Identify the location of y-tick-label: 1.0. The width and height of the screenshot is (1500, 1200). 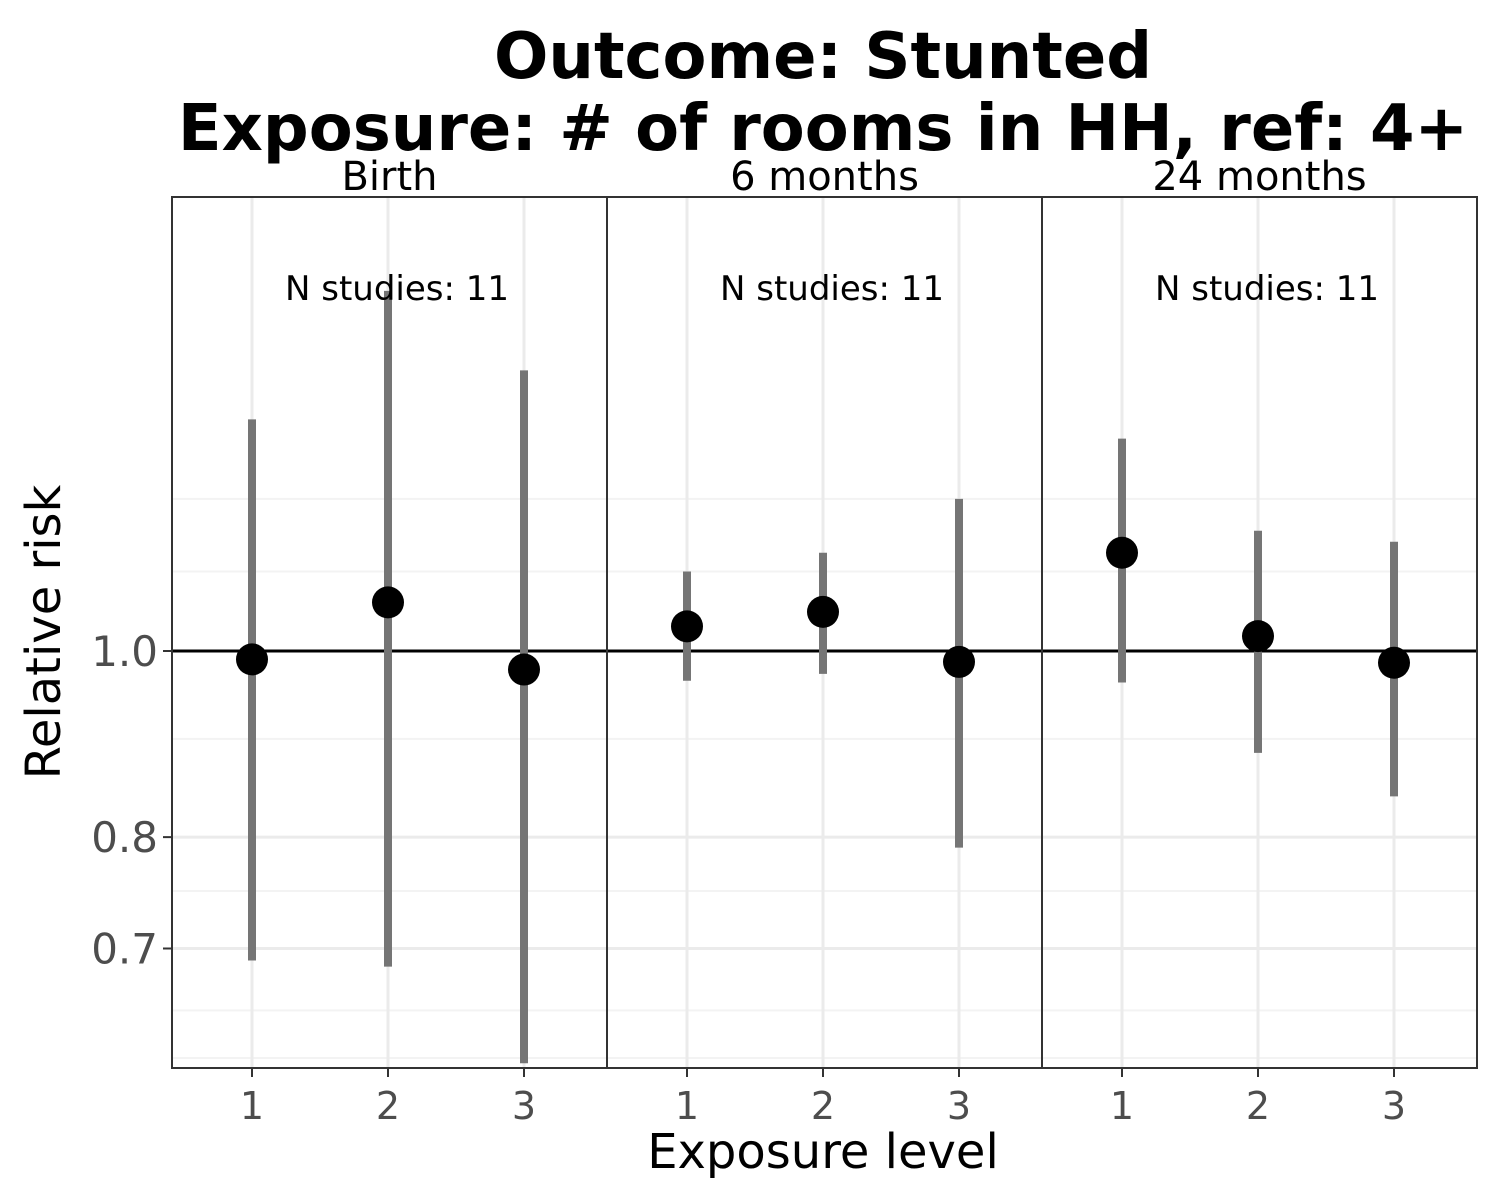
(124, 651).